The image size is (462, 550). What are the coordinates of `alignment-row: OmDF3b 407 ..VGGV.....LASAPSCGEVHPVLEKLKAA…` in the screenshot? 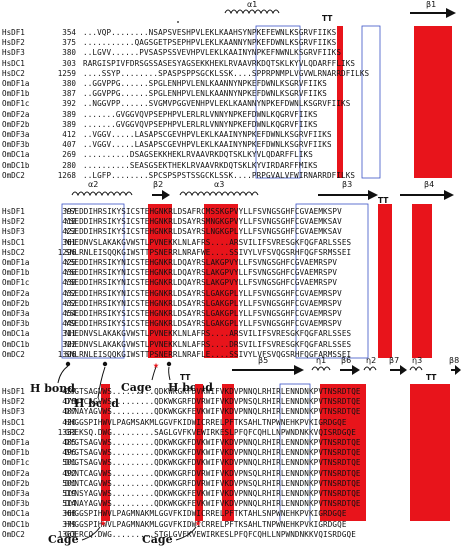 It's located at (231, 144).